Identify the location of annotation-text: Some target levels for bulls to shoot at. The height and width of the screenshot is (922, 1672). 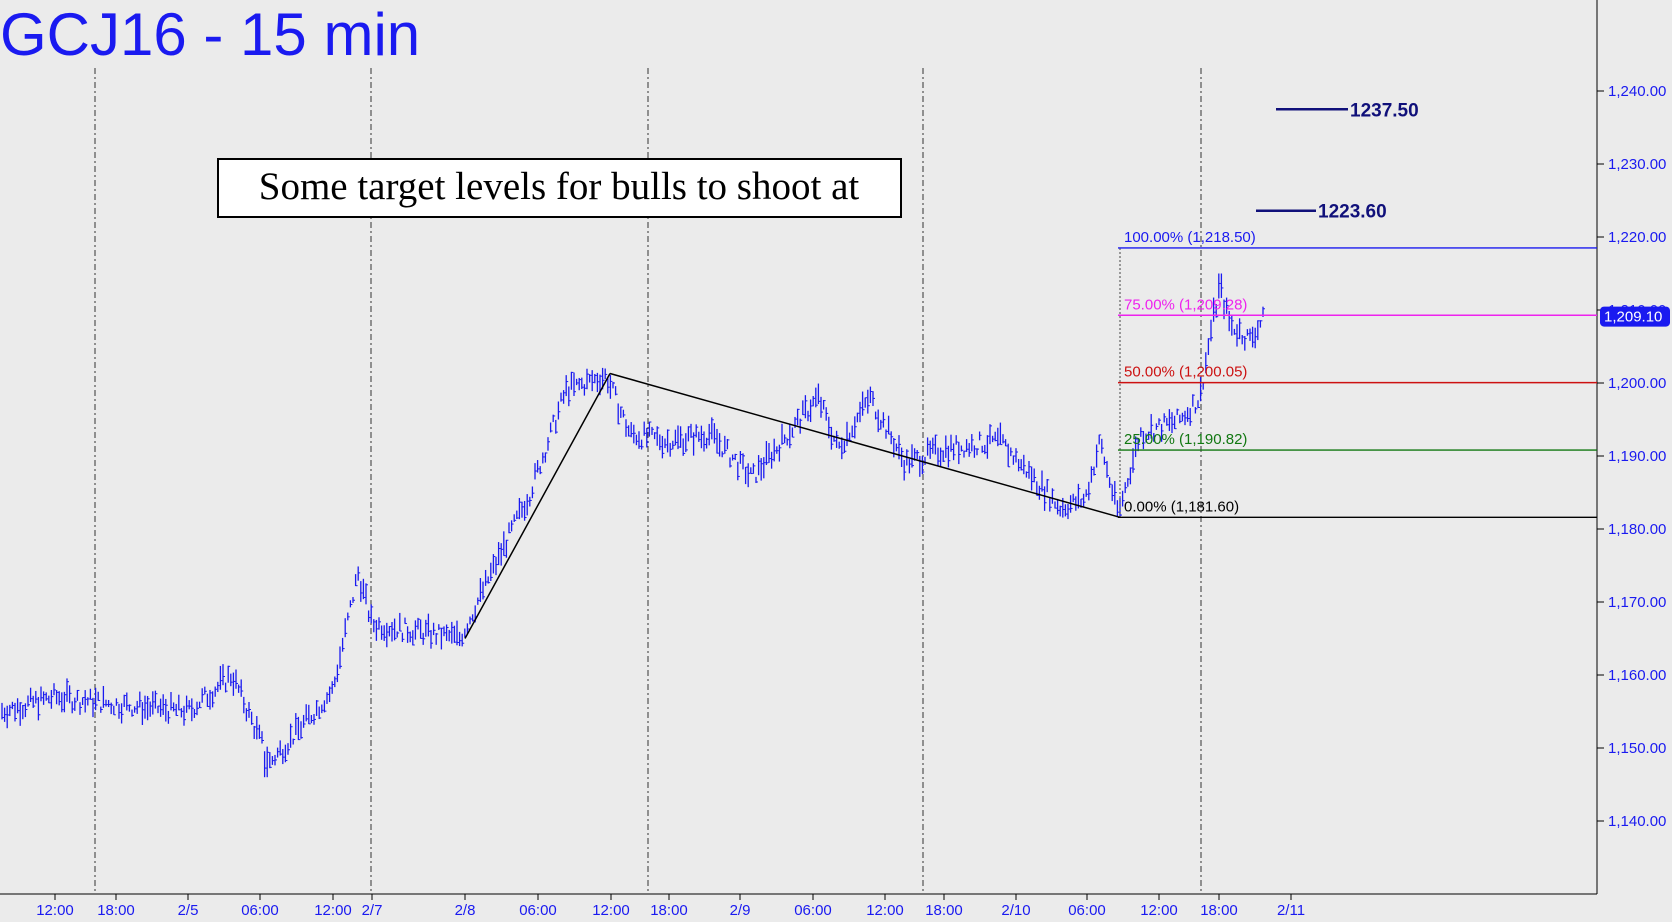
(559, 186).